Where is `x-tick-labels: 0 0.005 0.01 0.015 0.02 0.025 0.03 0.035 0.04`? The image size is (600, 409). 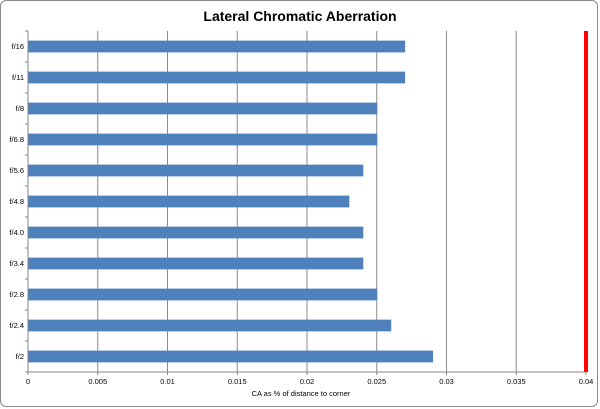 x-tick-labels: 0 0.005 0.01 0.015 0.02 0.025 0.03 0.035 0.04 is located at coordinates (309, 381).